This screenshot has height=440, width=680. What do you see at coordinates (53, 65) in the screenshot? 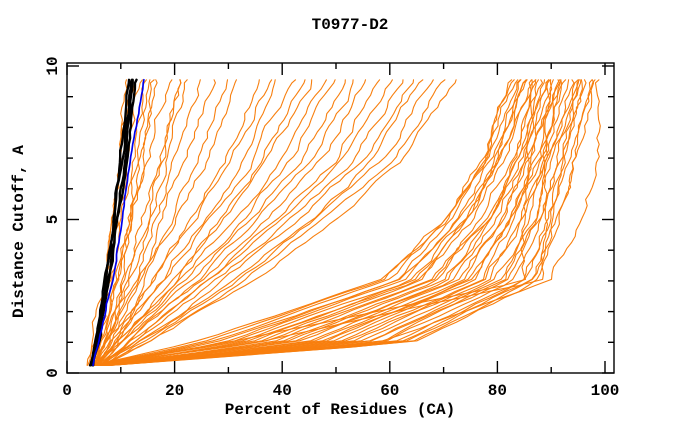
I see `svg-text: 10` at bounding box center [53, 65].